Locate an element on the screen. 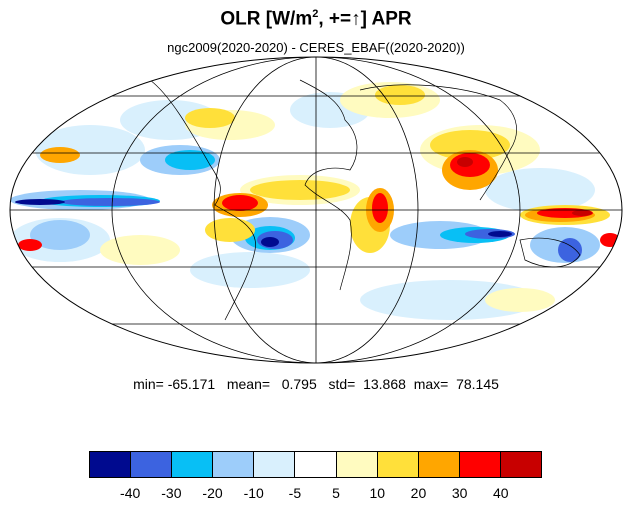  stat-std: 13.868 is located at coordinates (384, 384).